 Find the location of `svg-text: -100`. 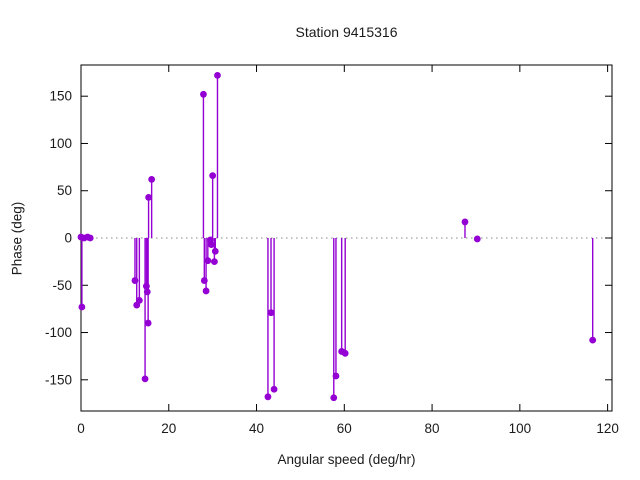

svg-text: -100 is located at coordinates (58, 332).